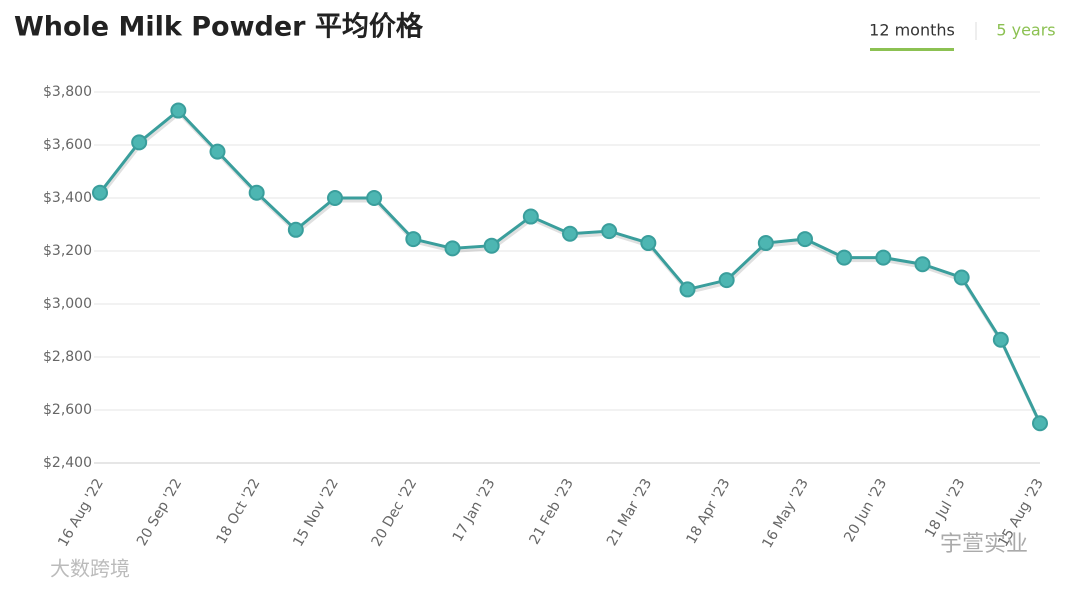 The height and width of the screenshot is (591, 1080). Describe the element at coordinates (912, 30) in the screenshot. I see `tab: 12 months` at that location.